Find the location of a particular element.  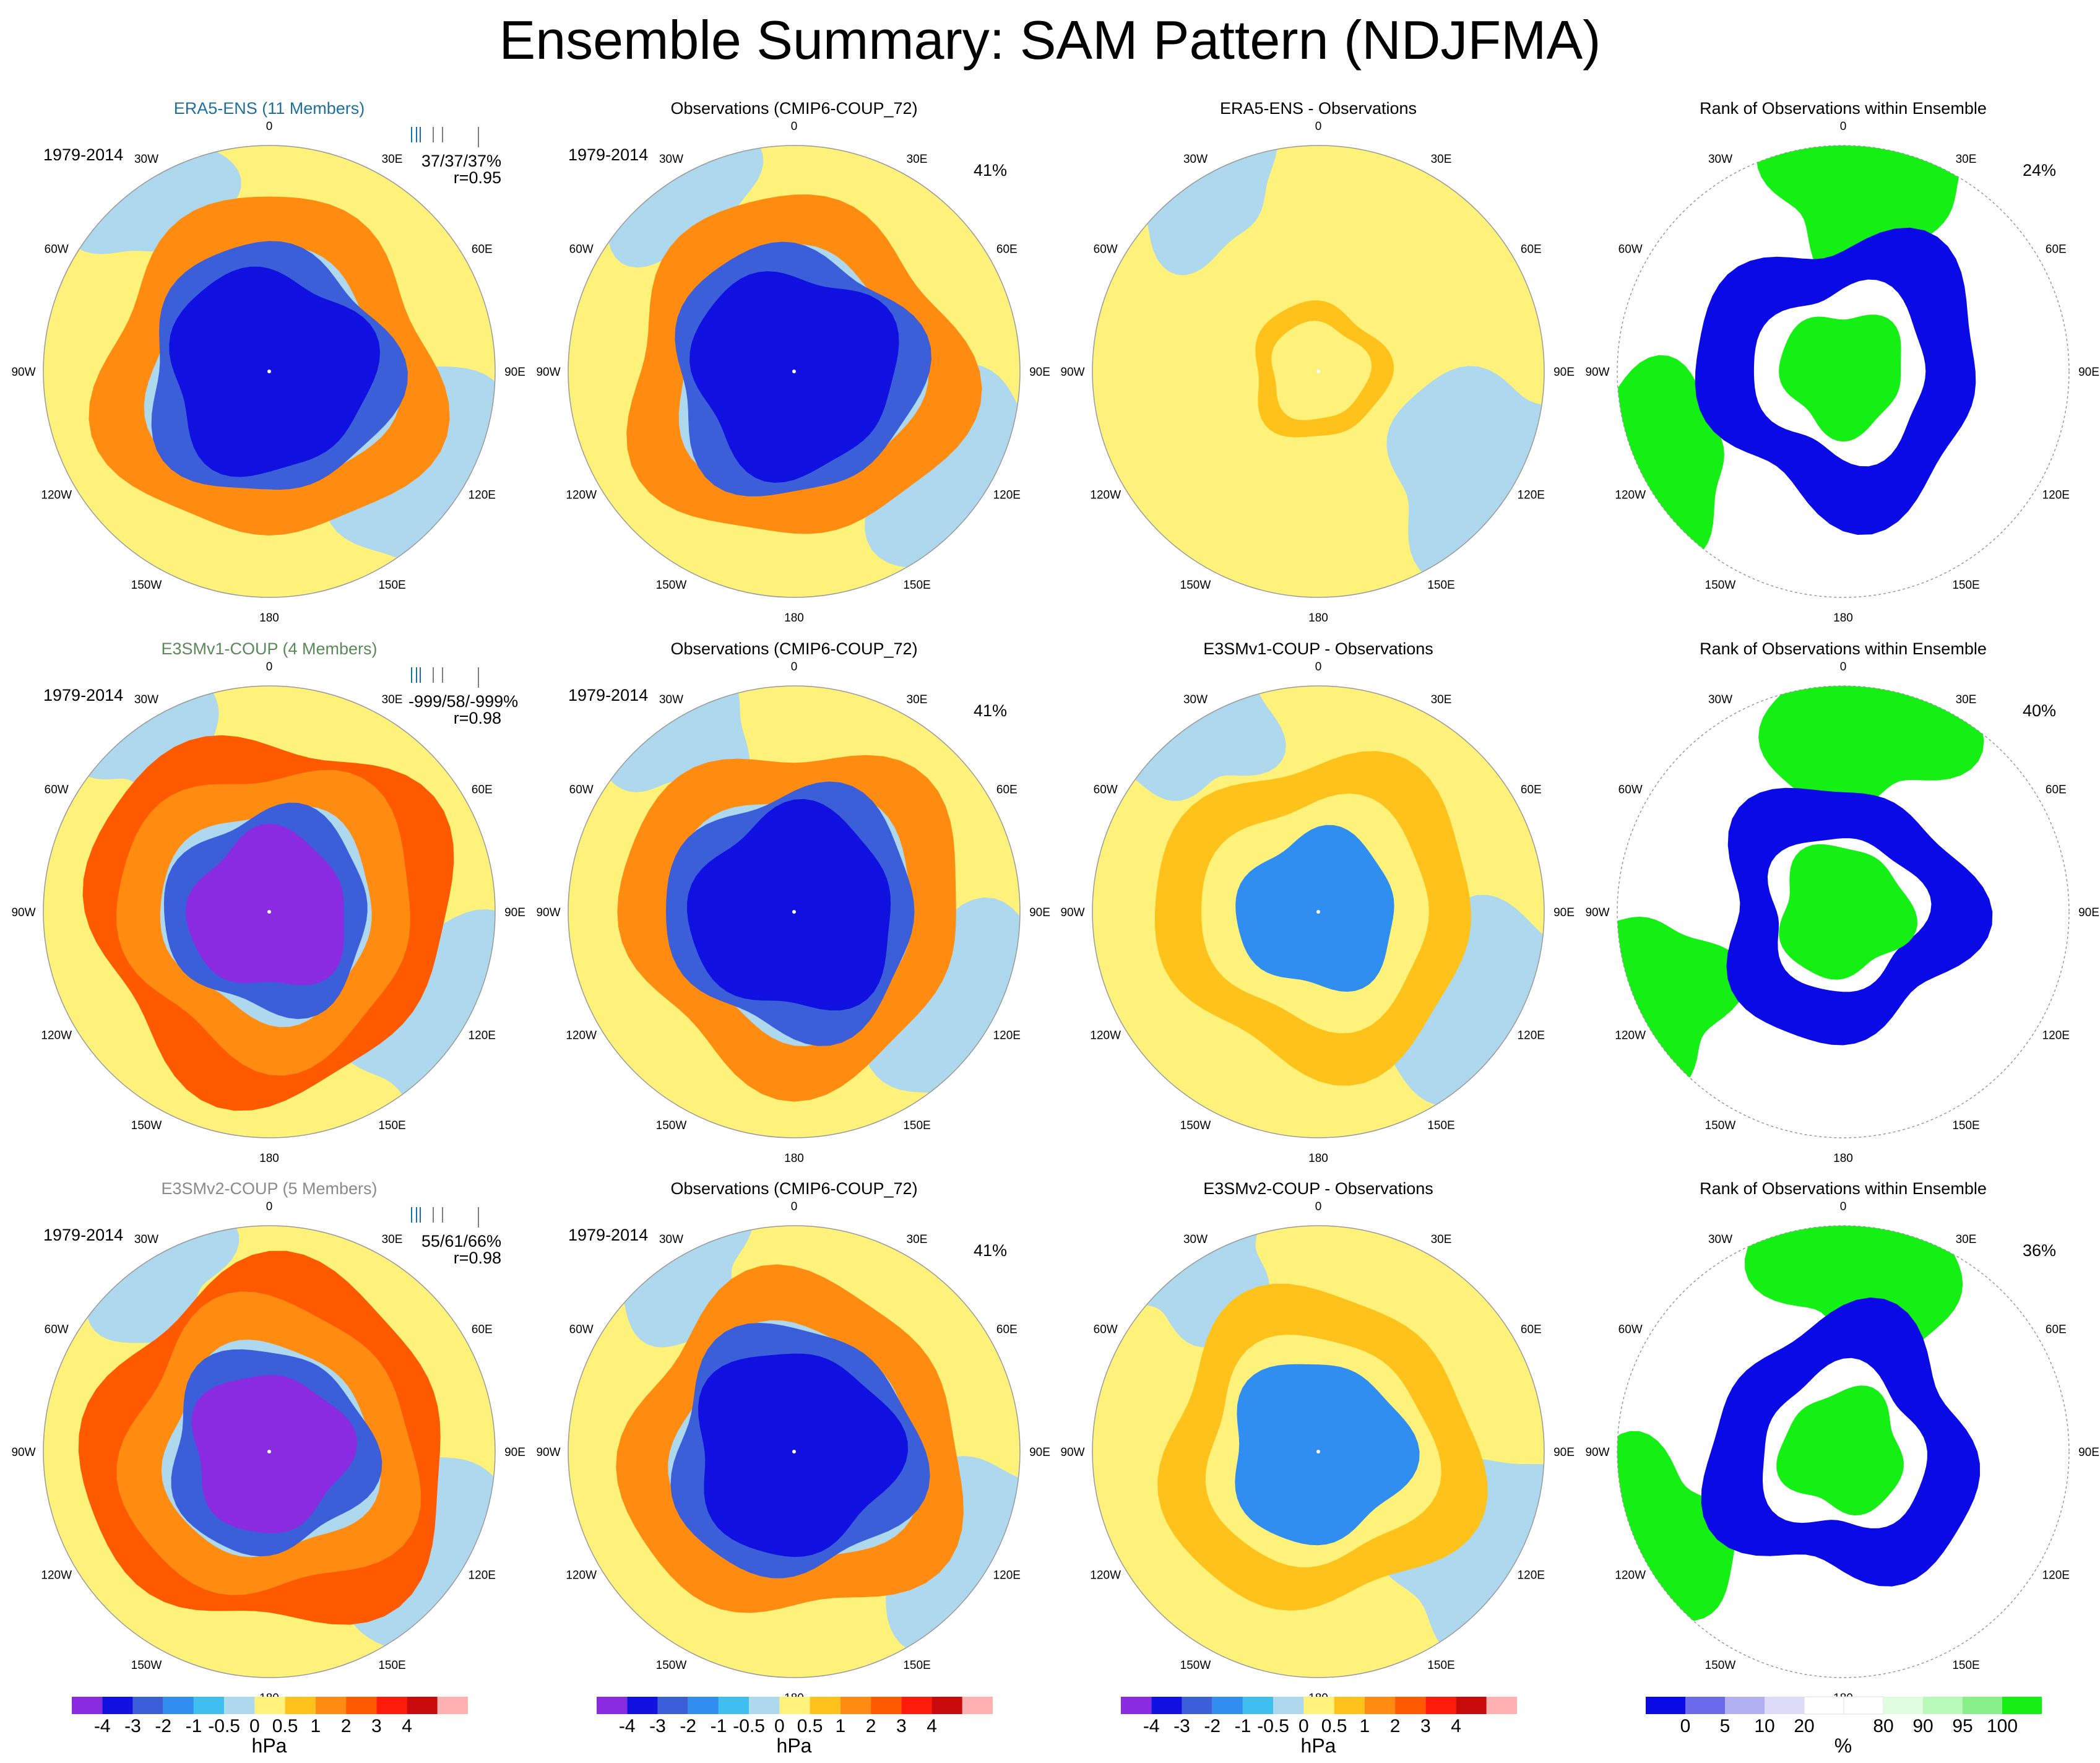

colorbar-tick-label: 80 is located at coordinates (1883, 1726).